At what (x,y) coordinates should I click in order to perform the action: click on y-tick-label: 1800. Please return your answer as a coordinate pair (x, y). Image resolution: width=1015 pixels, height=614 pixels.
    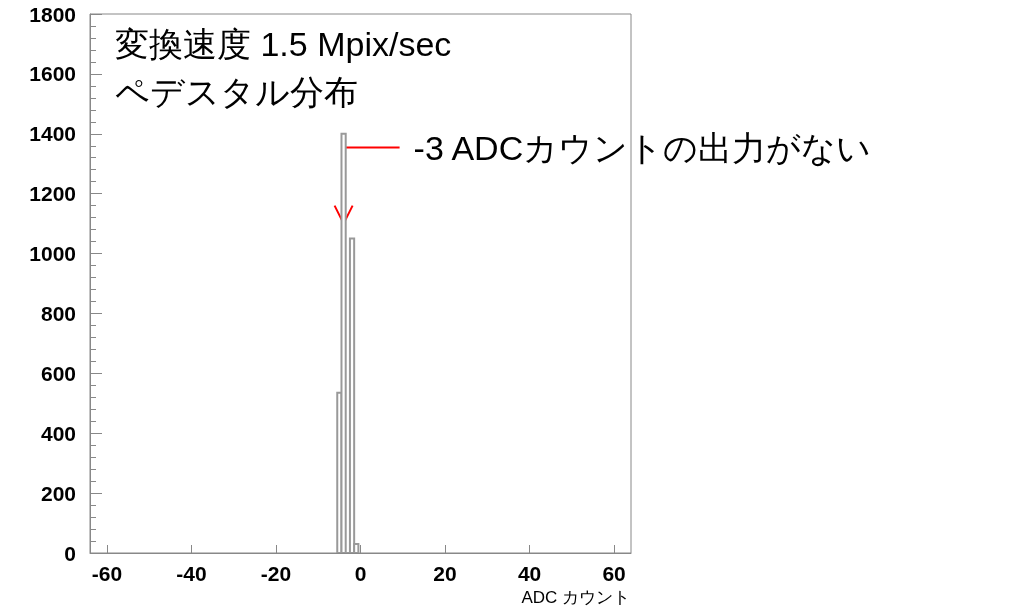
    Looking at the image, I should click on (52, 14).